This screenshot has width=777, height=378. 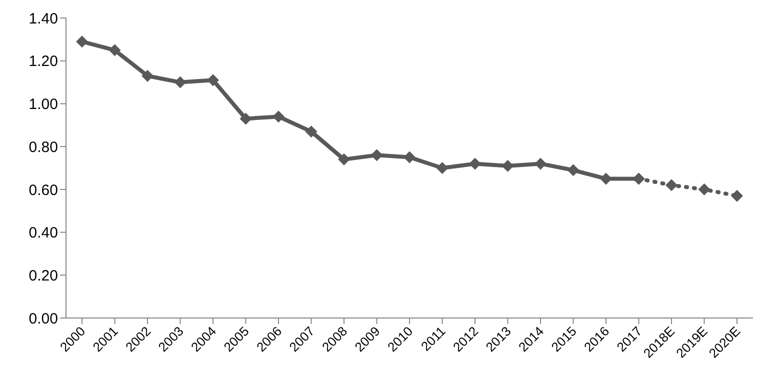 What do you see at coordinates (43, 19) in the screenshot?
I see `y-tick-label: 1.40` at bounding box center [43, 19].